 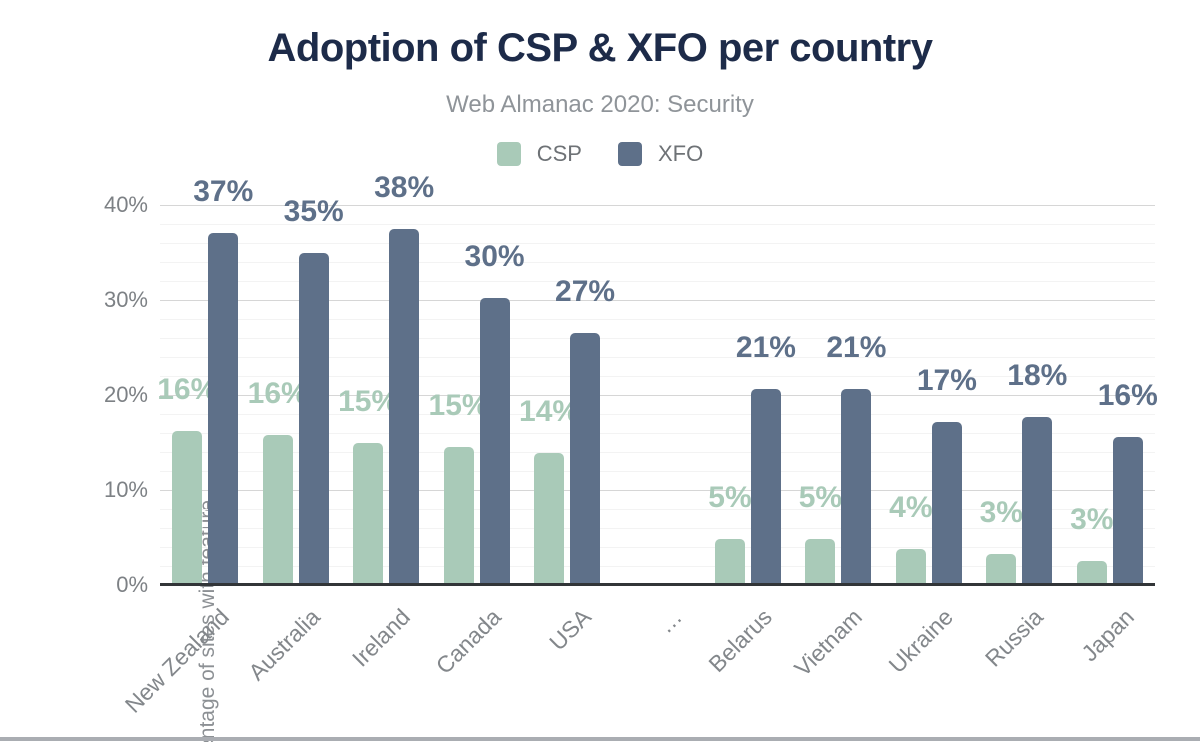 What do you see at coordinates (600, 739) in the screenshot?
I see `window-bottom-edge` at bounding box center [600, 739].